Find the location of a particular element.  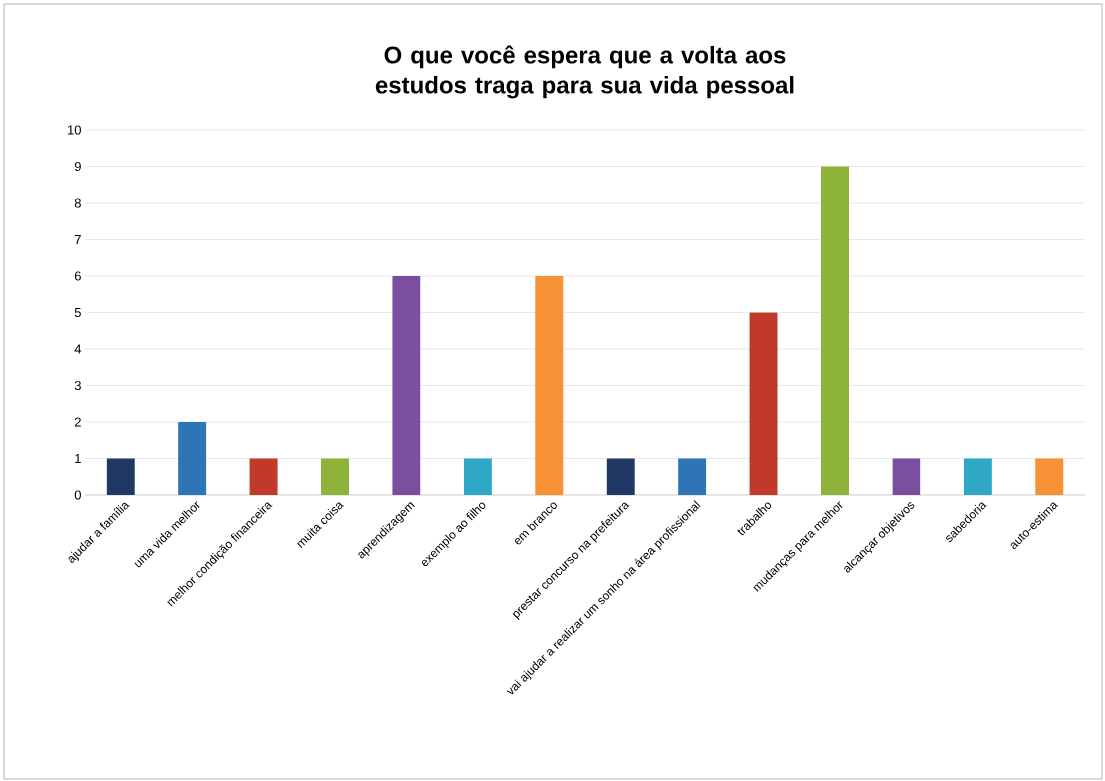

y-tick-label: 2 is located at coordinates (77, 422).